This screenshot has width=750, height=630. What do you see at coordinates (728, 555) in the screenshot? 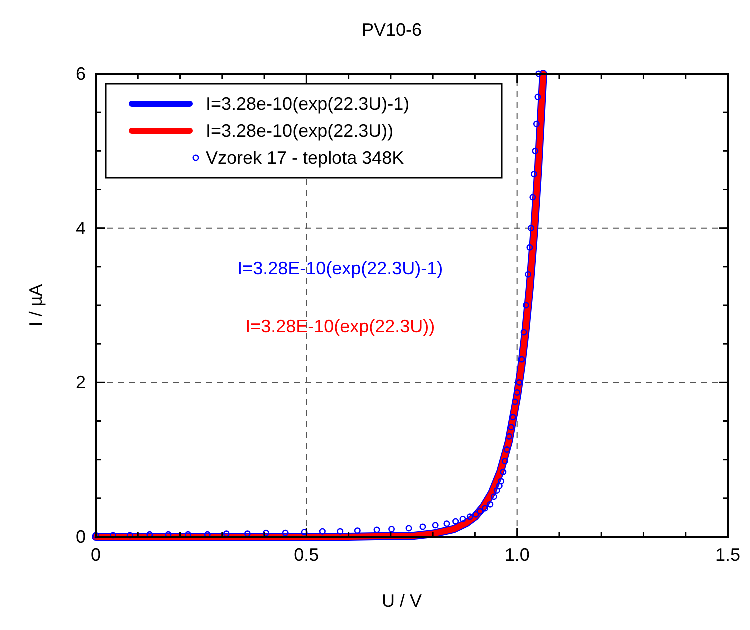
I see `x-tick-label: 1.5` at bounding box center [728, 555].